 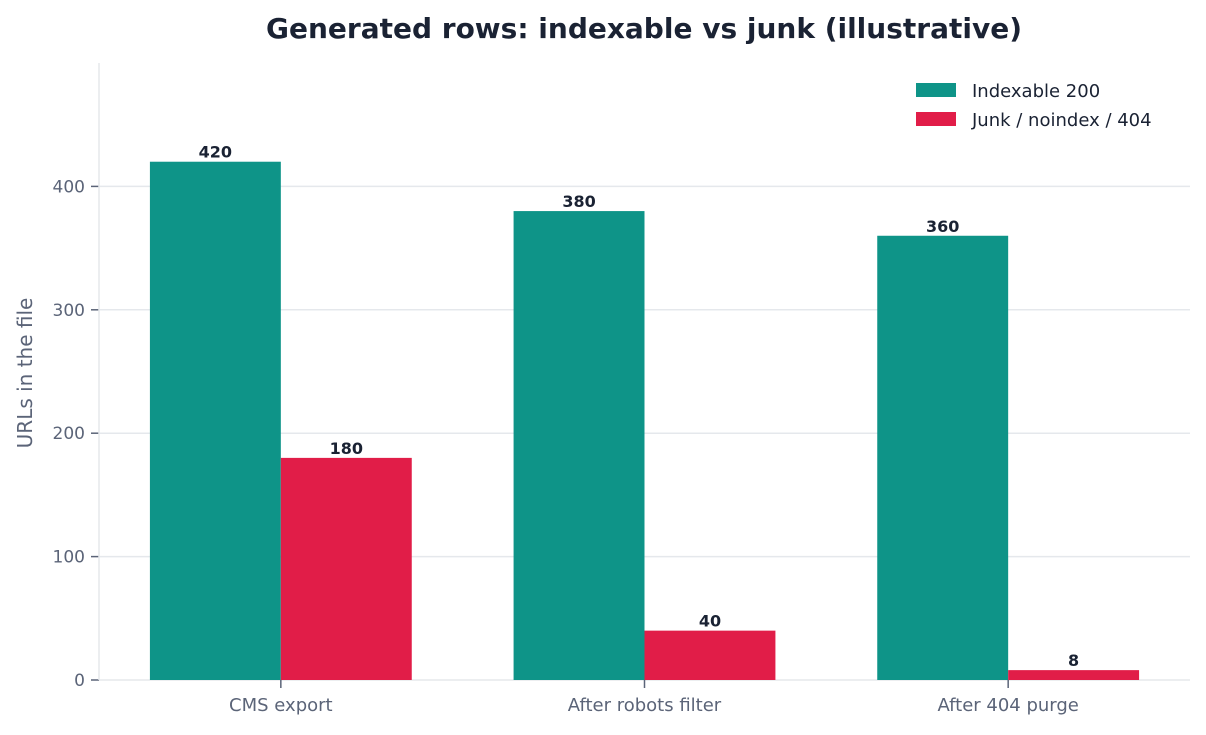 What do you see at coordinates (215, 152) in the screenshot?
I see `data-label: 420` at bounding box center [215, 152].